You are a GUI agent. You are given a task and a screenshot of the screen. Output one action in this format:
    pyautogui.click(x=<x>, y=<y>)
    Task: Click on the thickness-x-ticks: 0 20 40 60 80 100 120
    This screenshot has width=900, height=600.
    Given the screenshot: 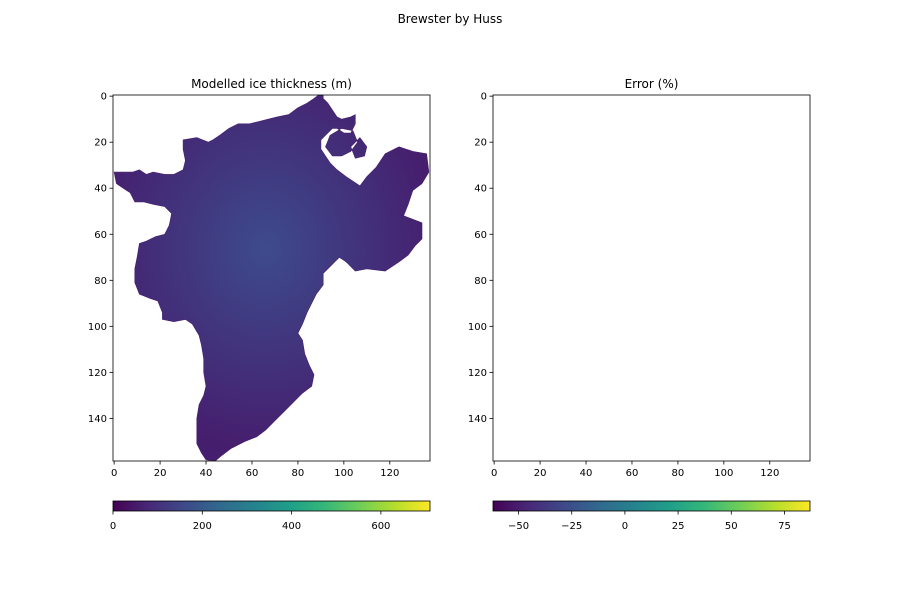 What is the action you would take?
    pyautogui.click(x=255, y=470)
    